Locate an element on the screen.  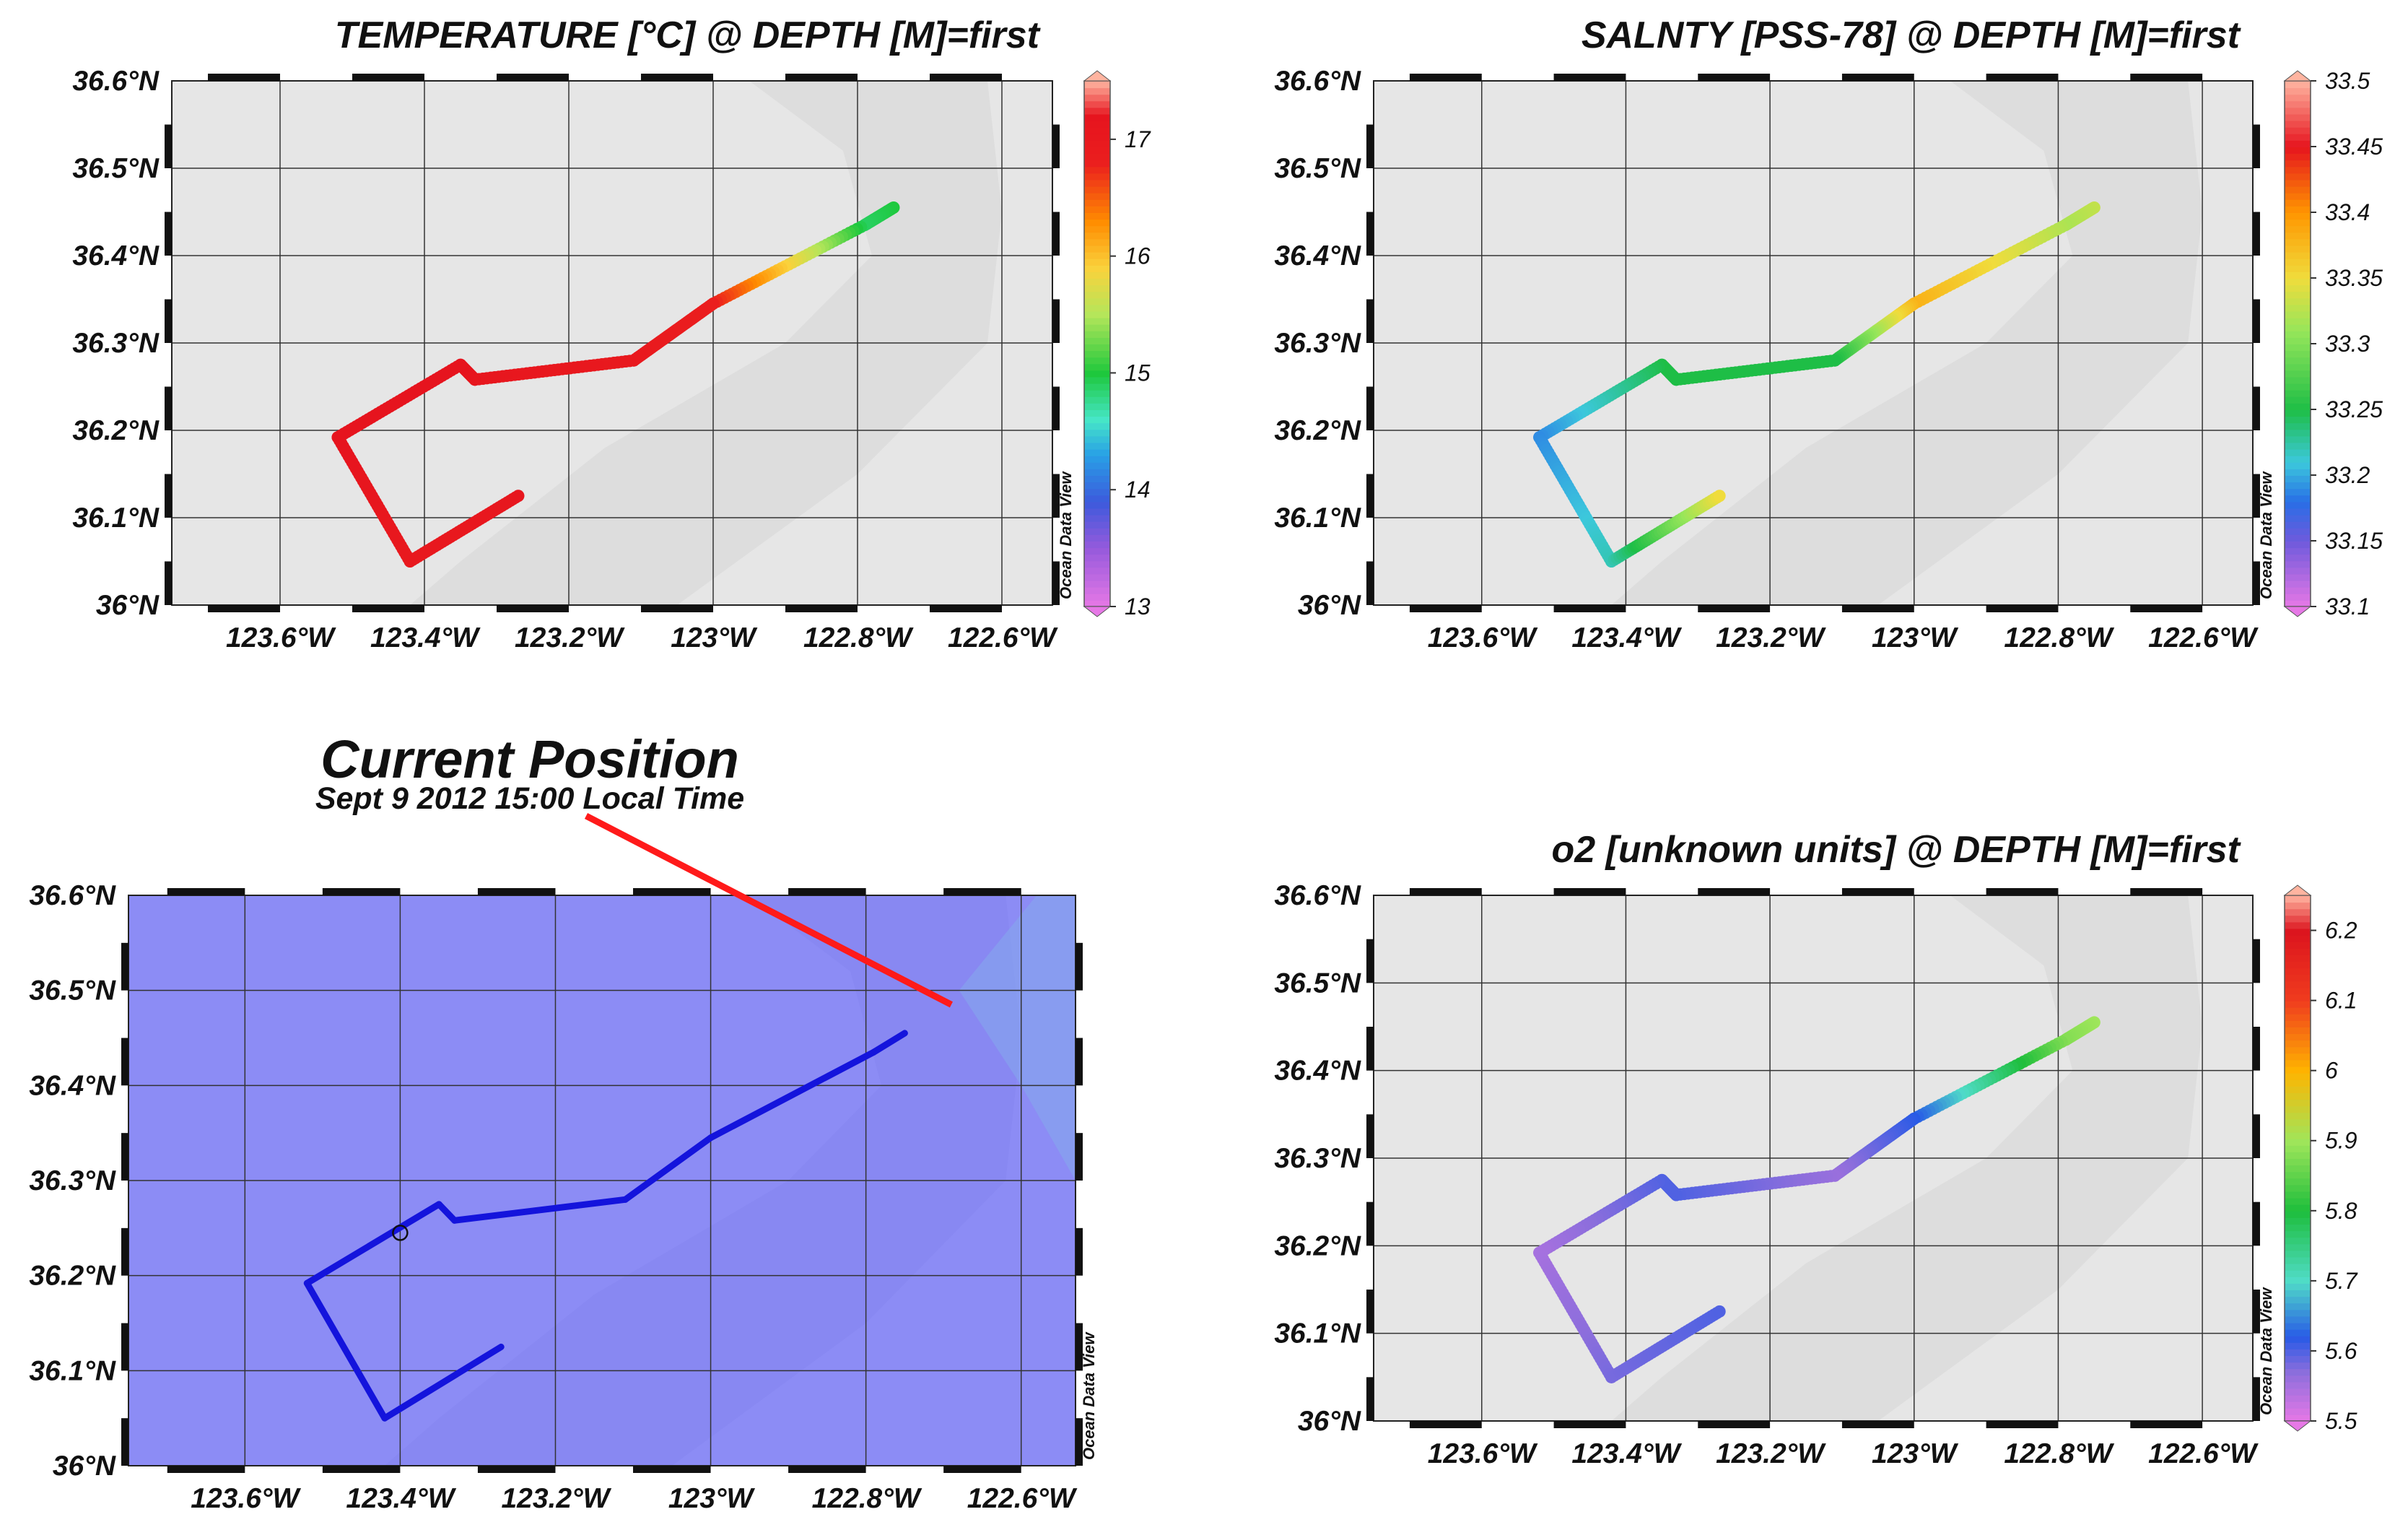
oxygen-colorbar-tick-label: 5.8 is located at coordinates (2341, 1211).